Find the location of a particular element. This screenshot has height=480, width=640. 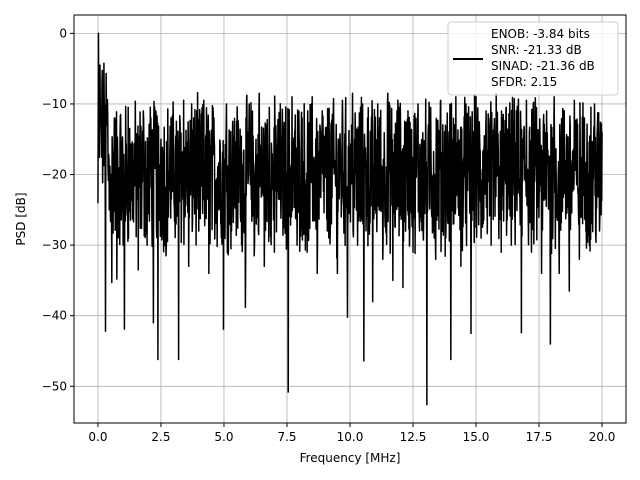

y-axis-ticks: 0 −10 −20 −30 −40 −50 is located at coordinates (58, 209).